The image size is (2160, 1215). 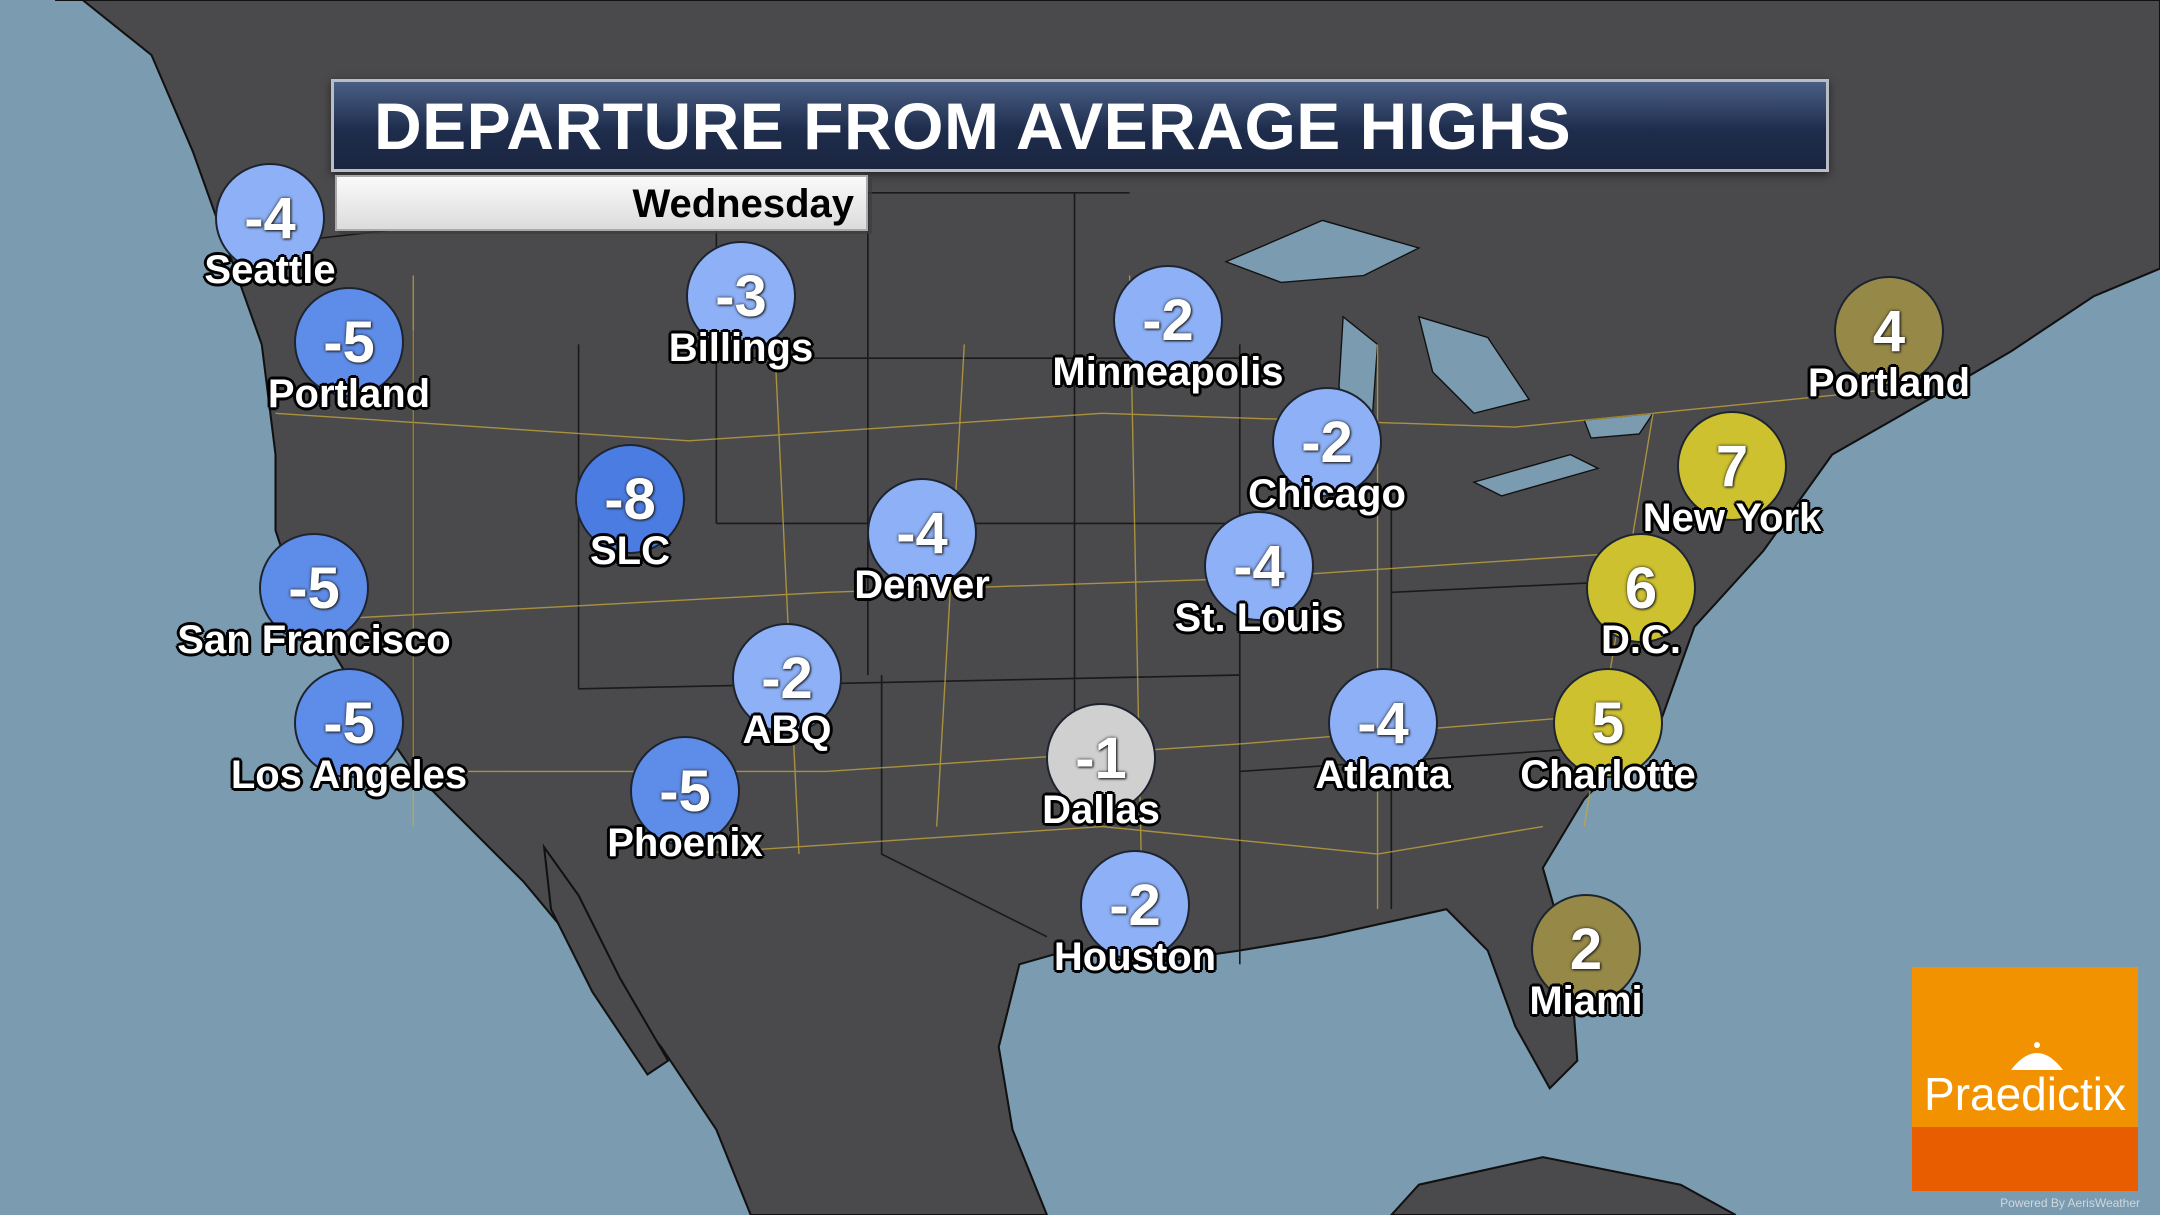 I want to click on logo-top-band, so click(x=2025, y=1047).